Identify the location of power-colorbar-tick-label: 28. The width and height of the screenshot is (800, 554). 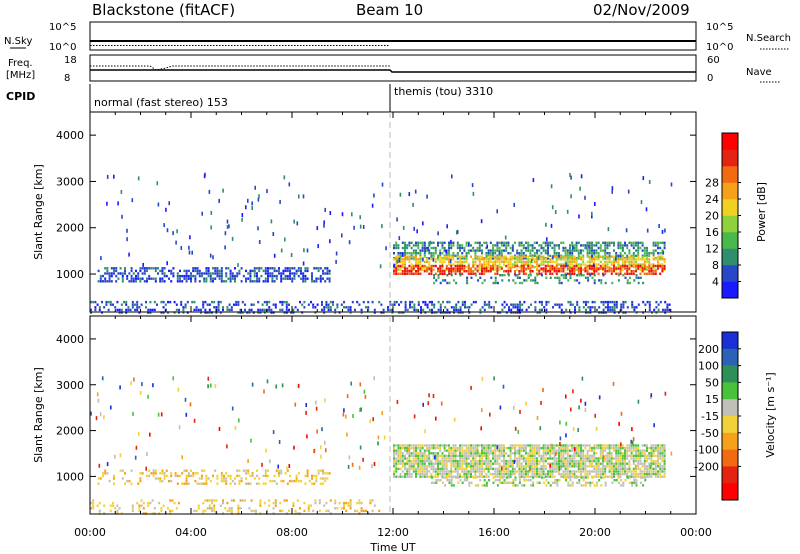
(712, 183).